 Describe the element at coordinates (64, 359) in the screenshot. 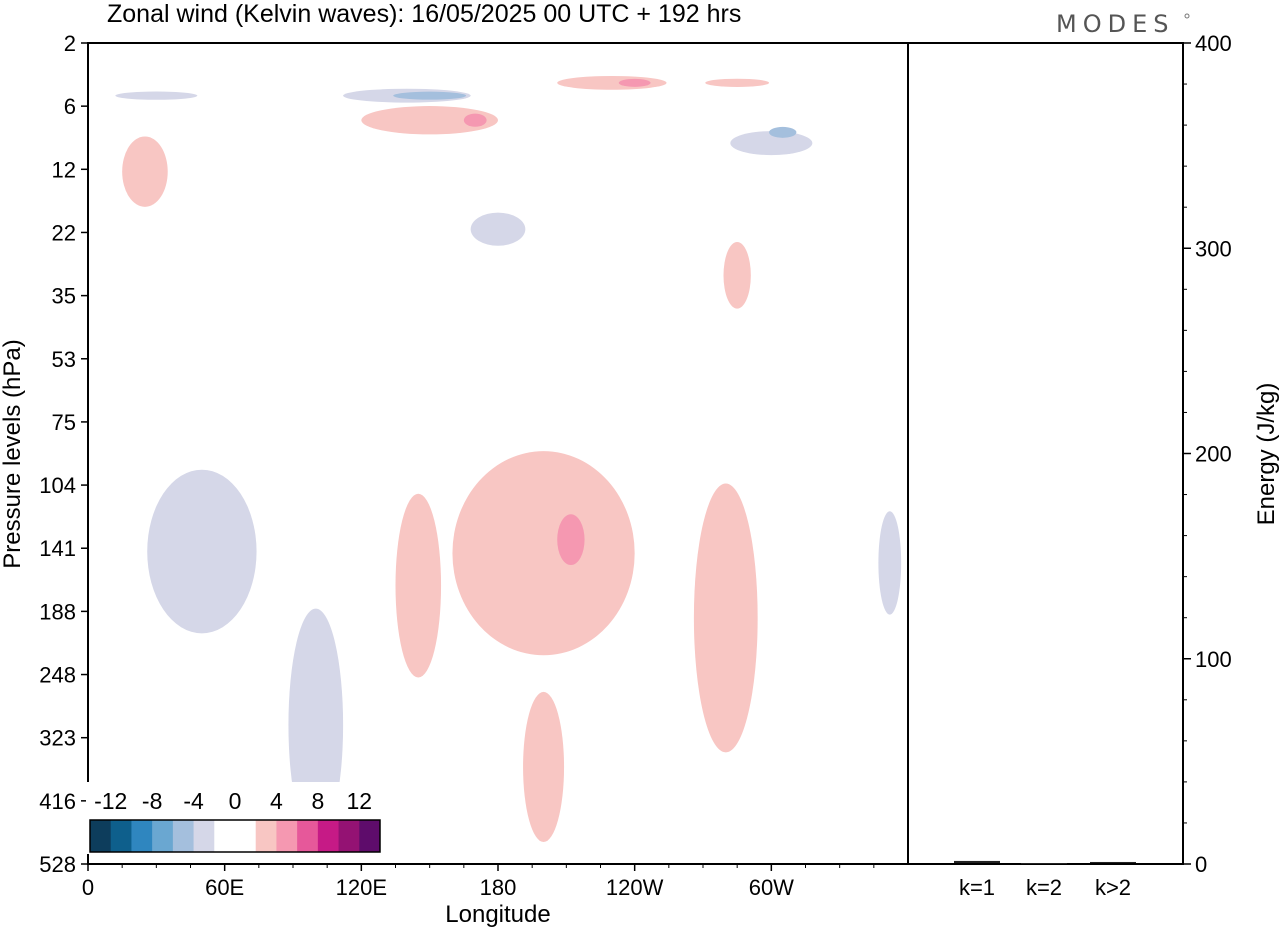

I see `y-tick-label: 53` at that location.